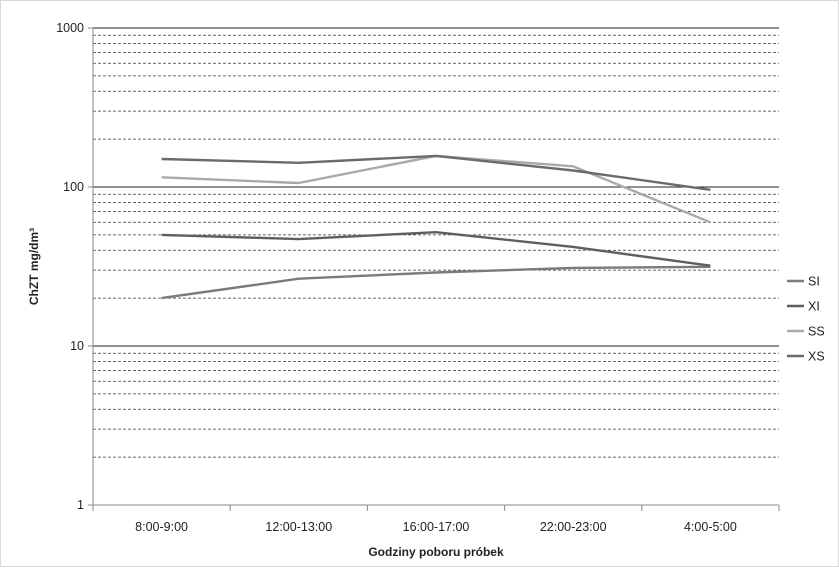 The image size is (839, 568). What do you see at coordinates (34, 266) in the screenshot?
I see `y-axis-title: ChZT mg/dm³` at bounding box center [34, 266].